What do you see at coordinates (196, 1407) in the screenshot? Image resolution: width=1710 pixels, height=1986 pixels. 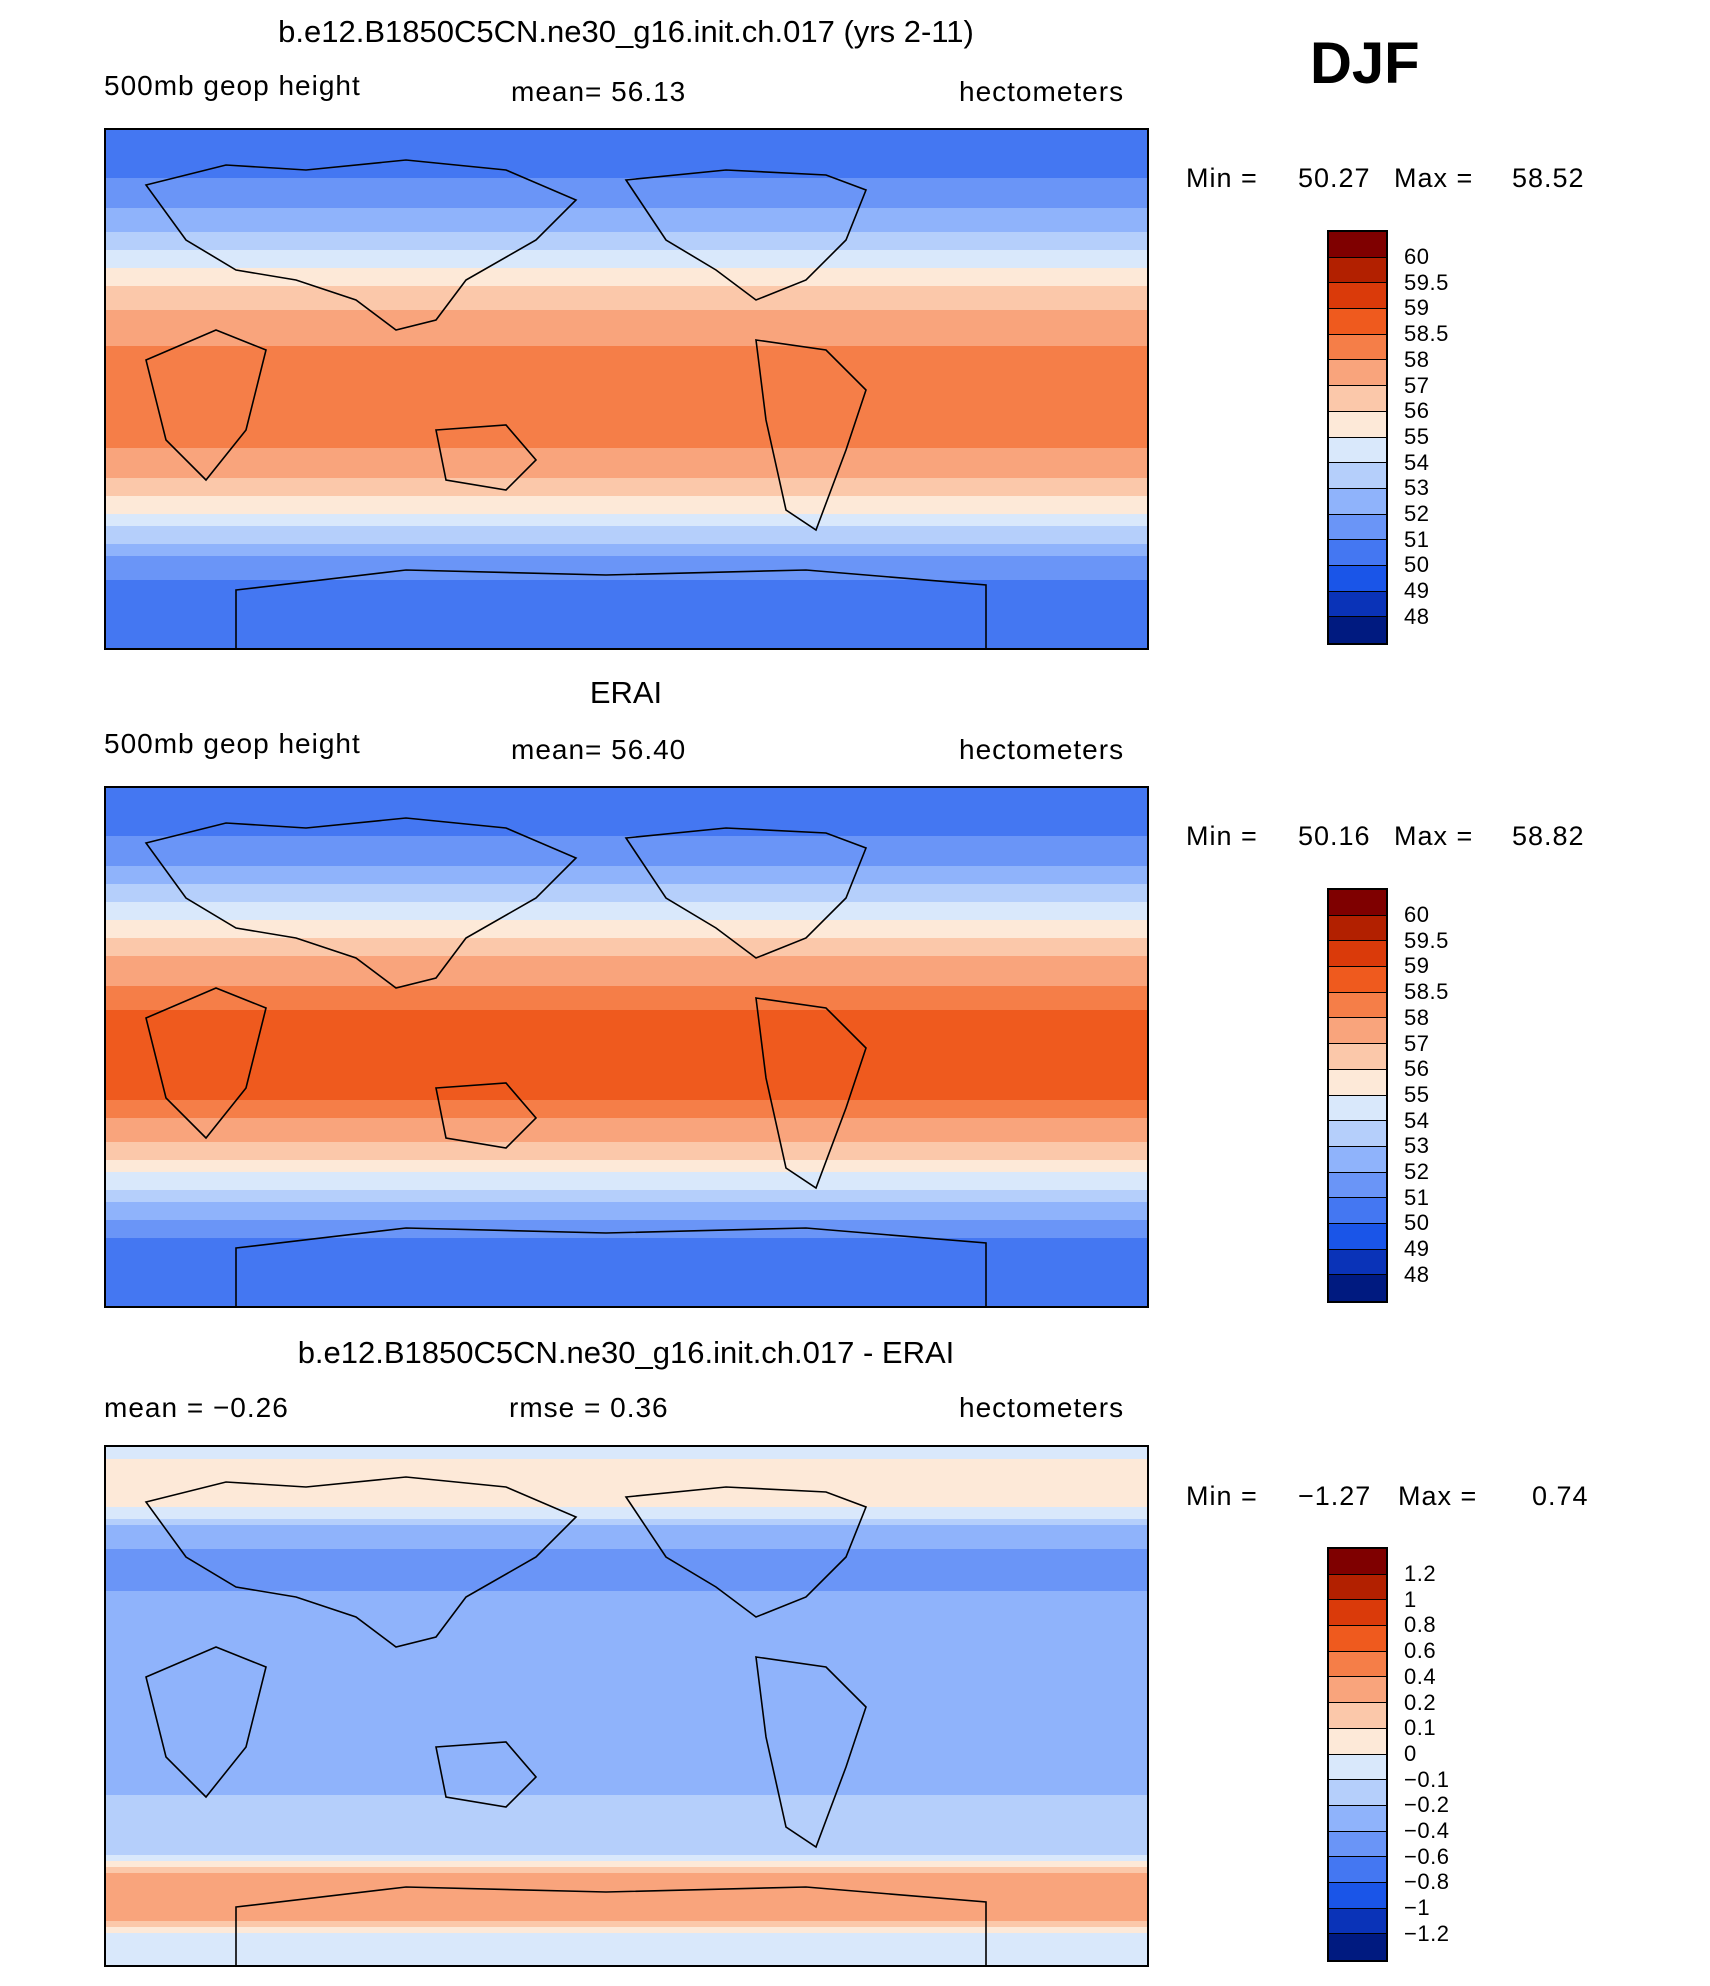 I see `panel-3-mean-label: mean = −0.26` at bounding box center [196, 1407].